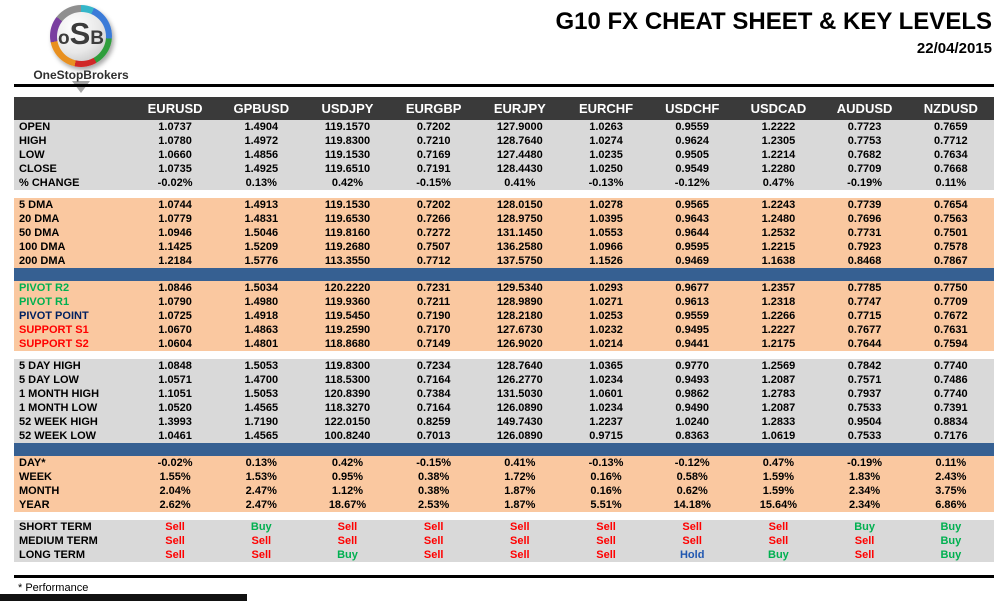 The image size is (1008, 601). What do you see at coordinates (950, 330) in the screenshot?
I see `data-cell: 0.7631` at bounding box center [950, 330].